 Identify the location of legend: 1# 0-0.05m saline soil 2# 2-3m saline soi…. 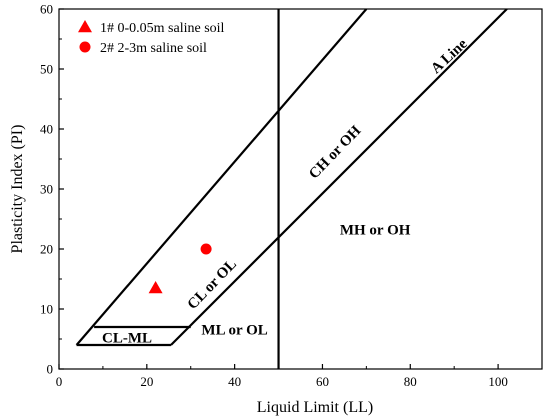
(151, 38).